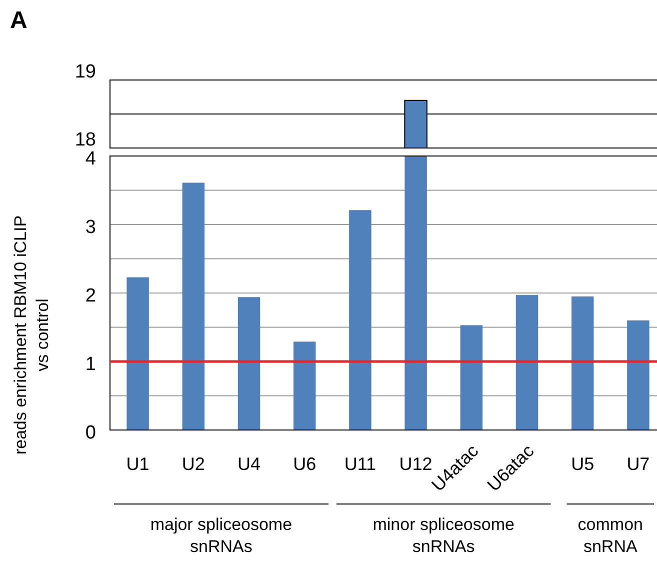  What do you see at coordinates (360, 464) in the screenshot?
I see `x-tick-label: U11` at bounding box center [360, 464].